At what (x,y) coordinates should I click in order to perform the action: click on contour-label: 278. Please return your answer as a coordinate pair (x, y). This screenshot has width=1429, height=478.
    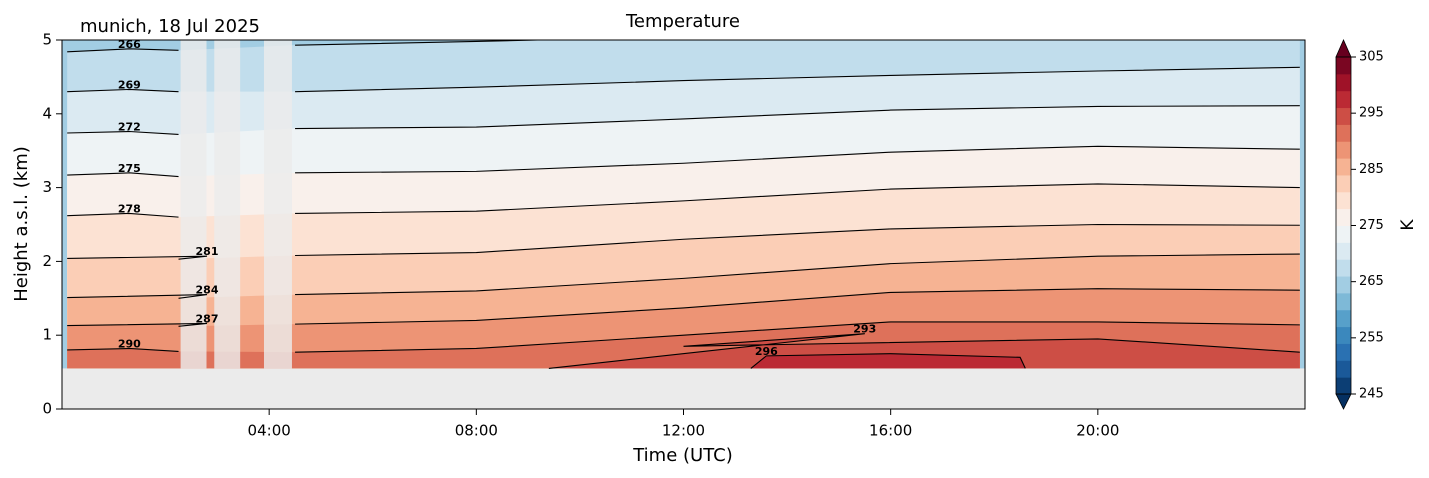
    Looking at the image, I should click on (129, 208).